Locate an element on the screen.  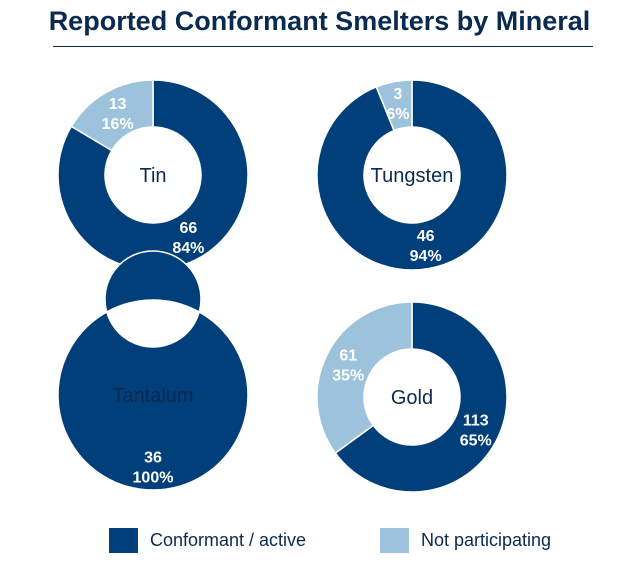
legend-swatch-conformant is located at coordinates (123, 540).